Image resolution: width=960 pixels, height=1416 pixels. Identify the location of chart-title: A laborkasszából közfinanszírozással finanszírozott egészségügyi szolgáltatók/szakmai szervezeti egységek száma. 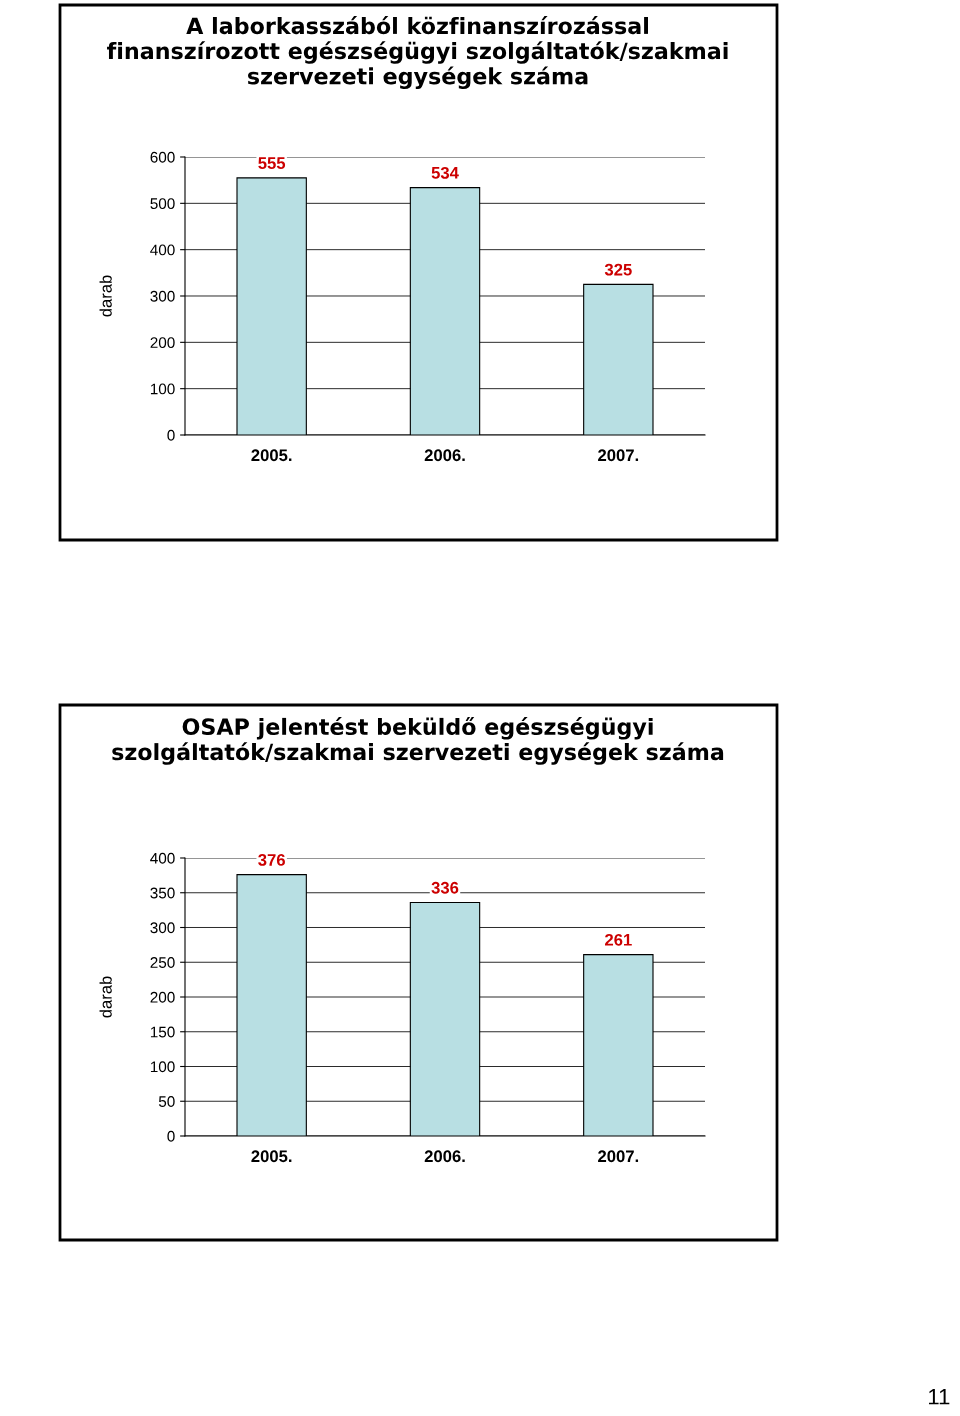
(417, 52).